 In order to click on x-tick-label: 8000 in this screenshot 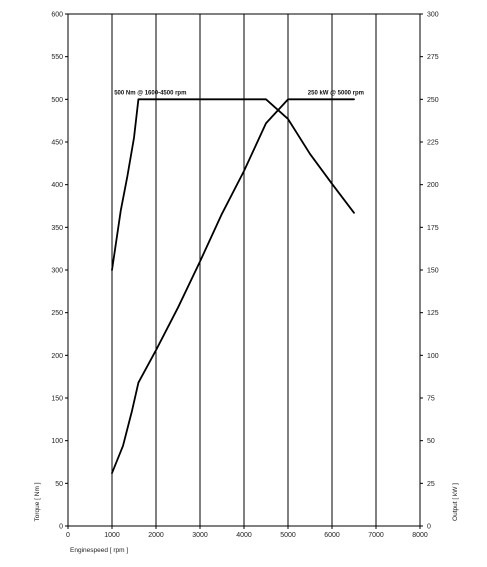, I will do `click(420, 535)`.